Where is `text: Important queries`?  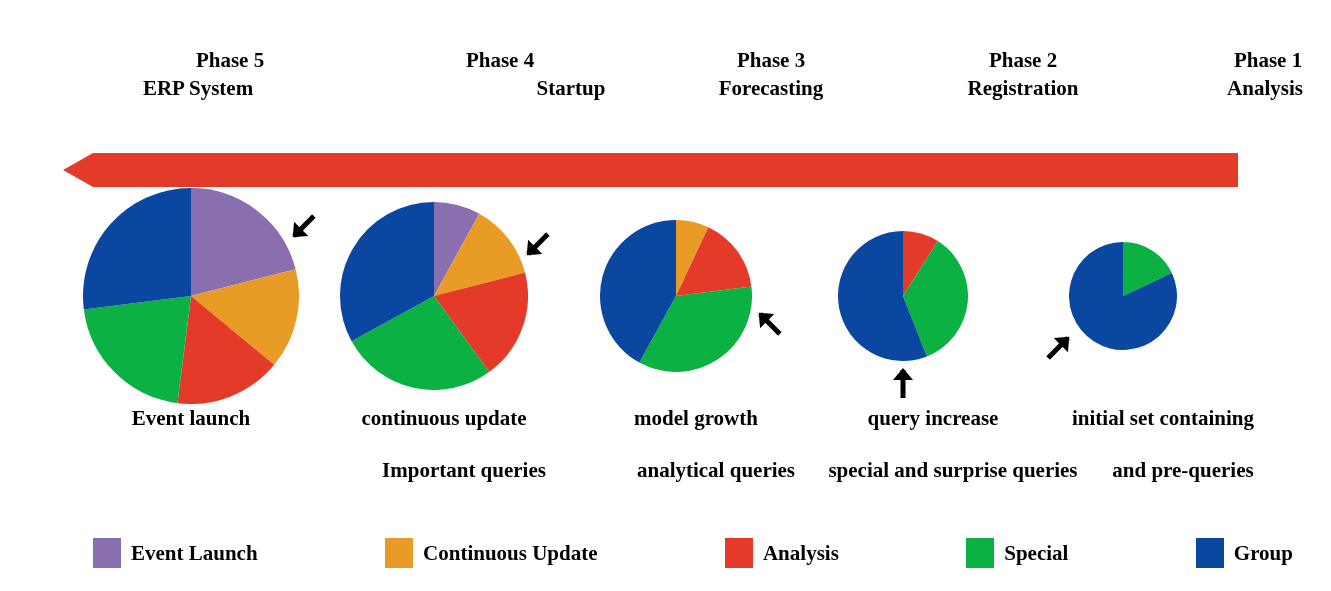 text: Important queries is located at coordinates (464, 470).